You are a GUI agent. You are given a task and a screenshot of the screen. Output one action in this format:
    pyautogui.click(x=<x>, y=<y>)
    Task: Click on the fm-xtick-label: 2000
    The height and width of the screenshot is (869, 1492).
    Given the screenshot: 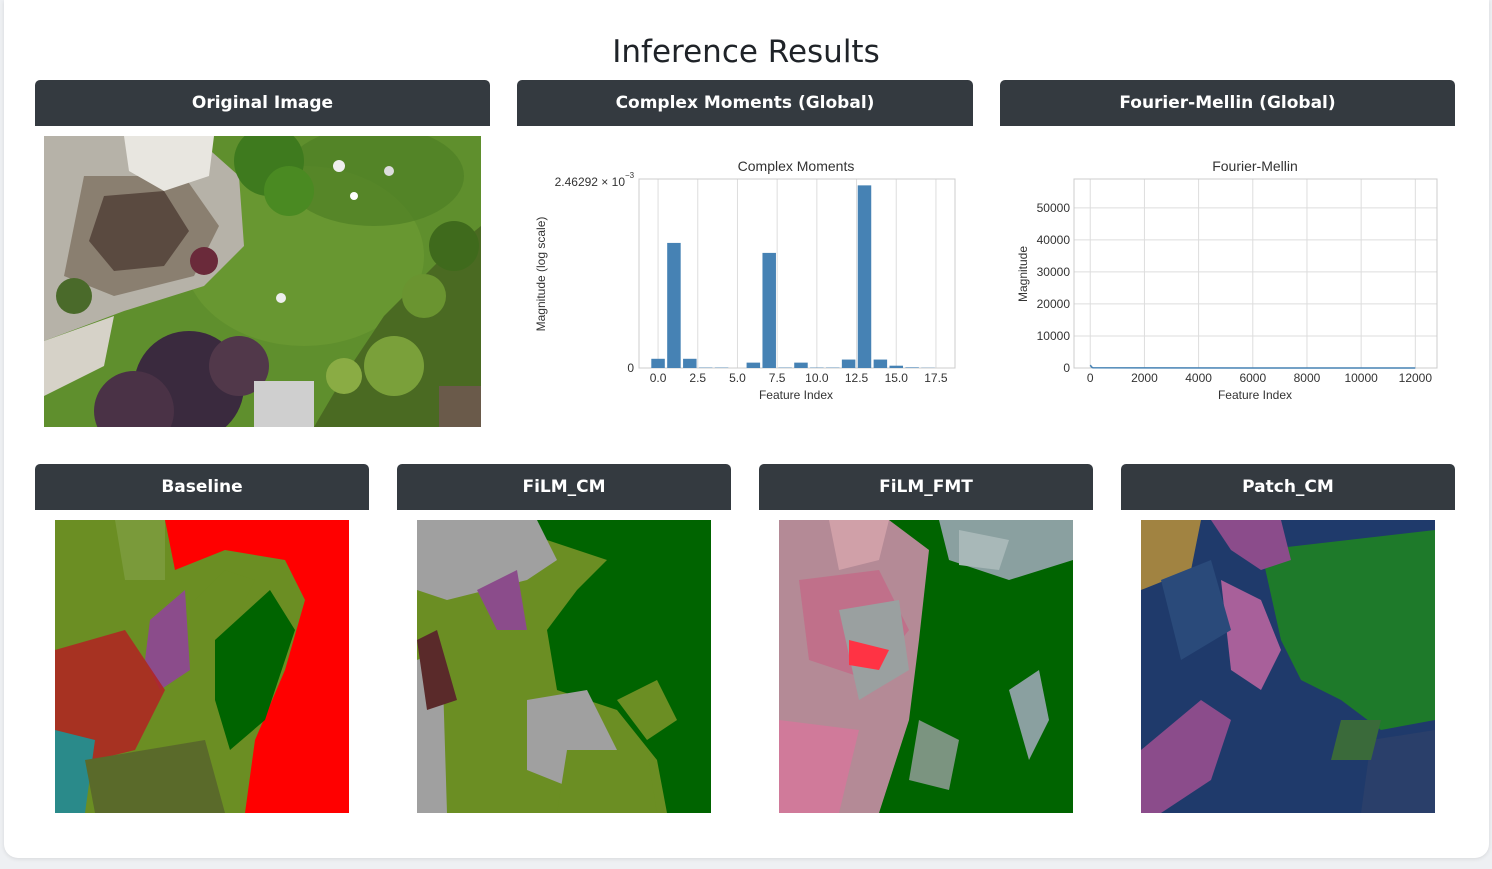 What is the action you would take?
    pyautogui.click(x=1144, y=378)
    